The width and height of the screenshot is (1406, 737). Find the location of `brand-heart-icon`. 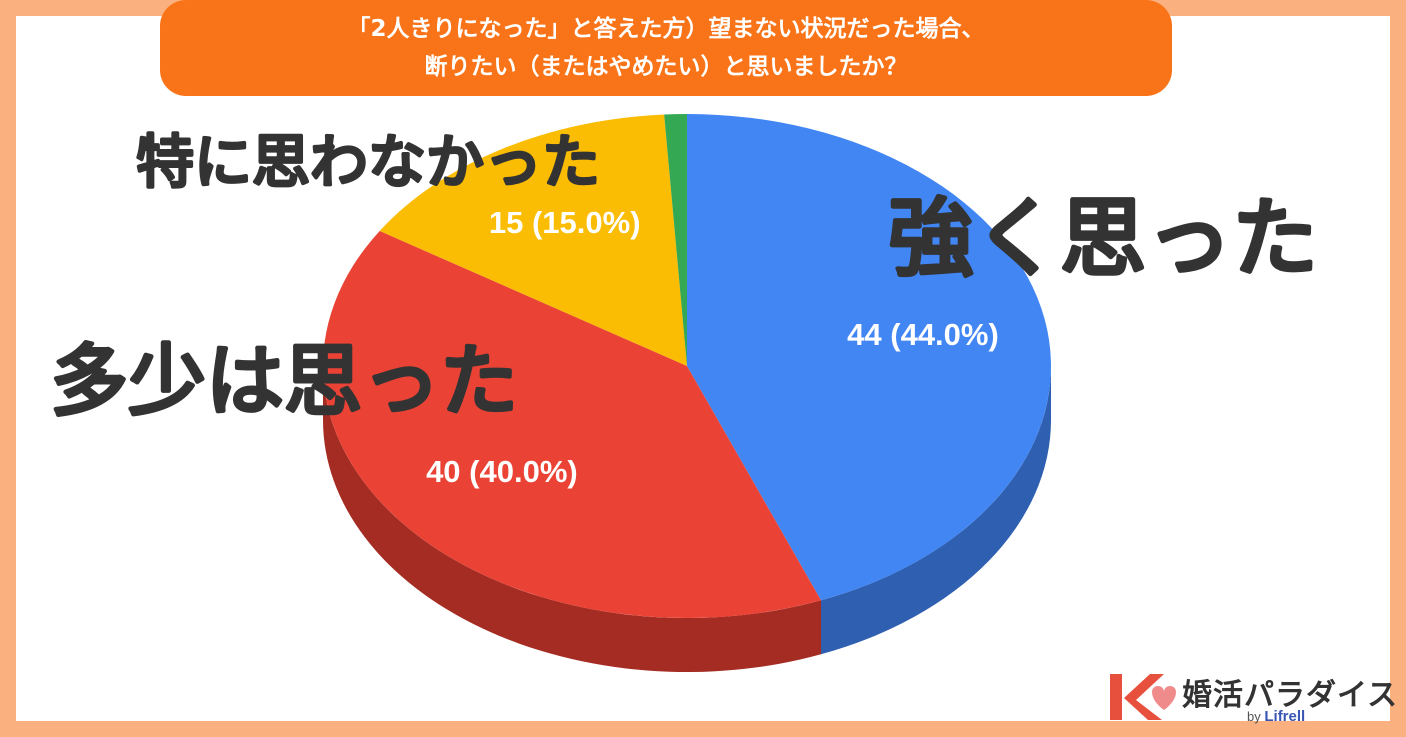

brand-heart-icon is located at coordinates (1143, 697).